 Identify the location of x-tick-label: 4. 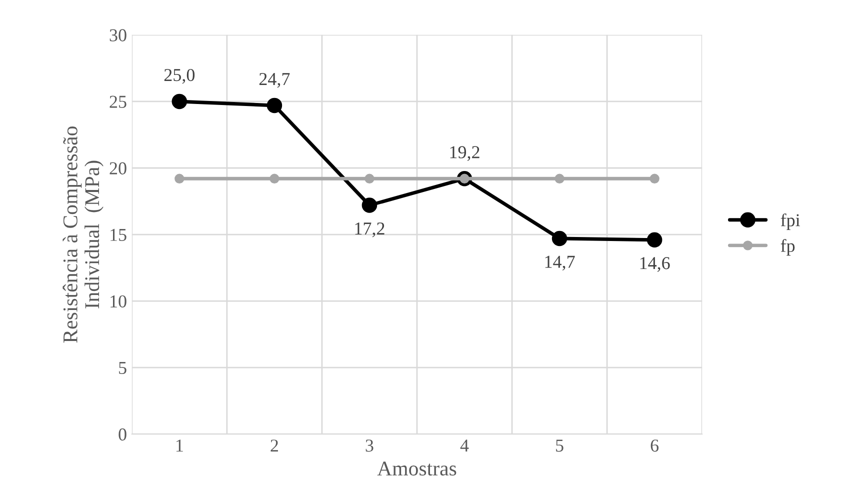
(464, 446).